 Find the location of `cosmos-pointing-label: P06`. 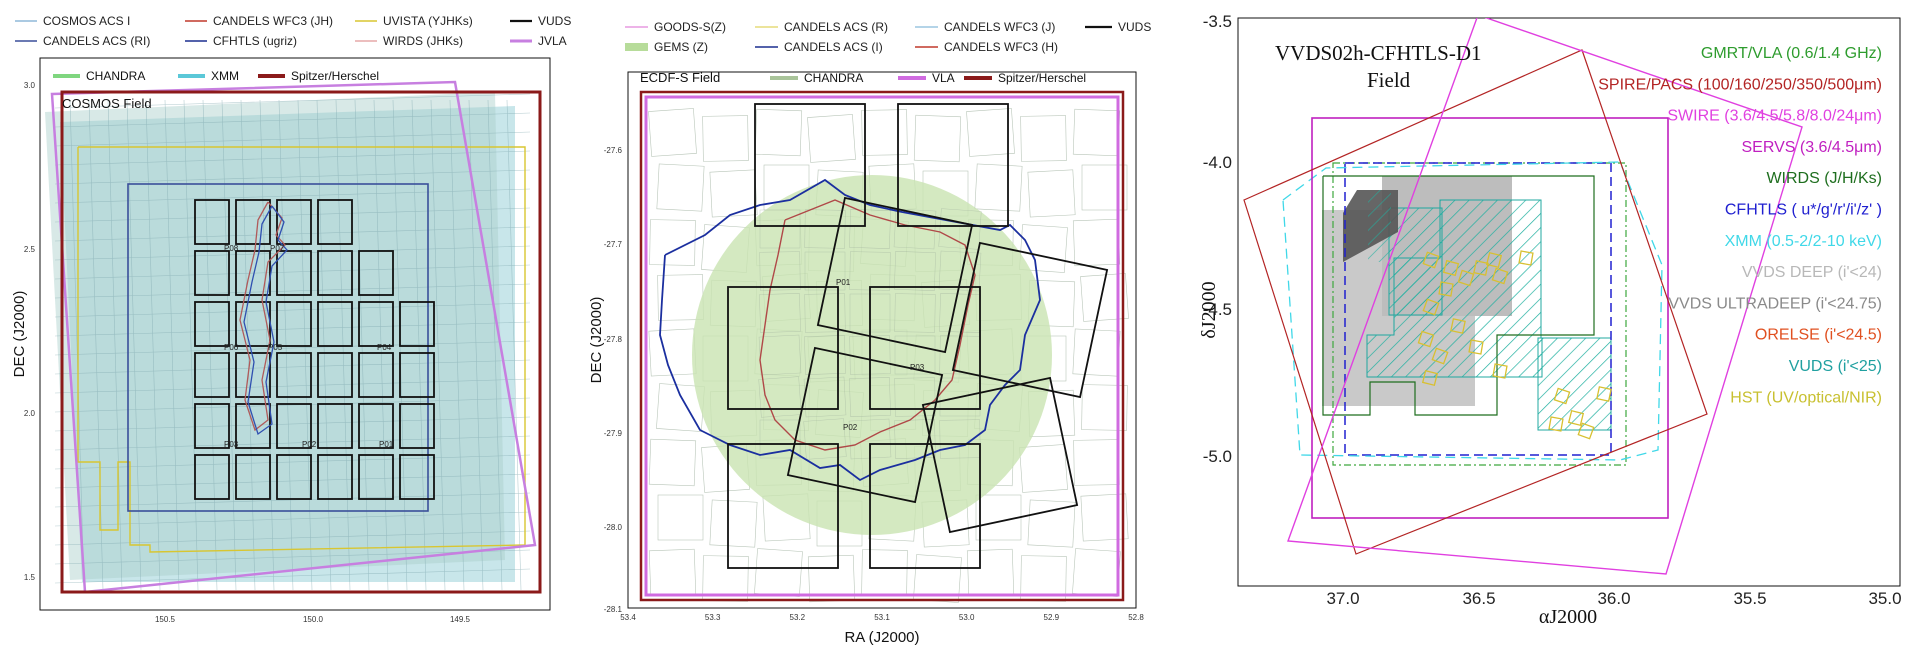

cosmos-pointing-label: P06 is located at coordinates (231, 347).